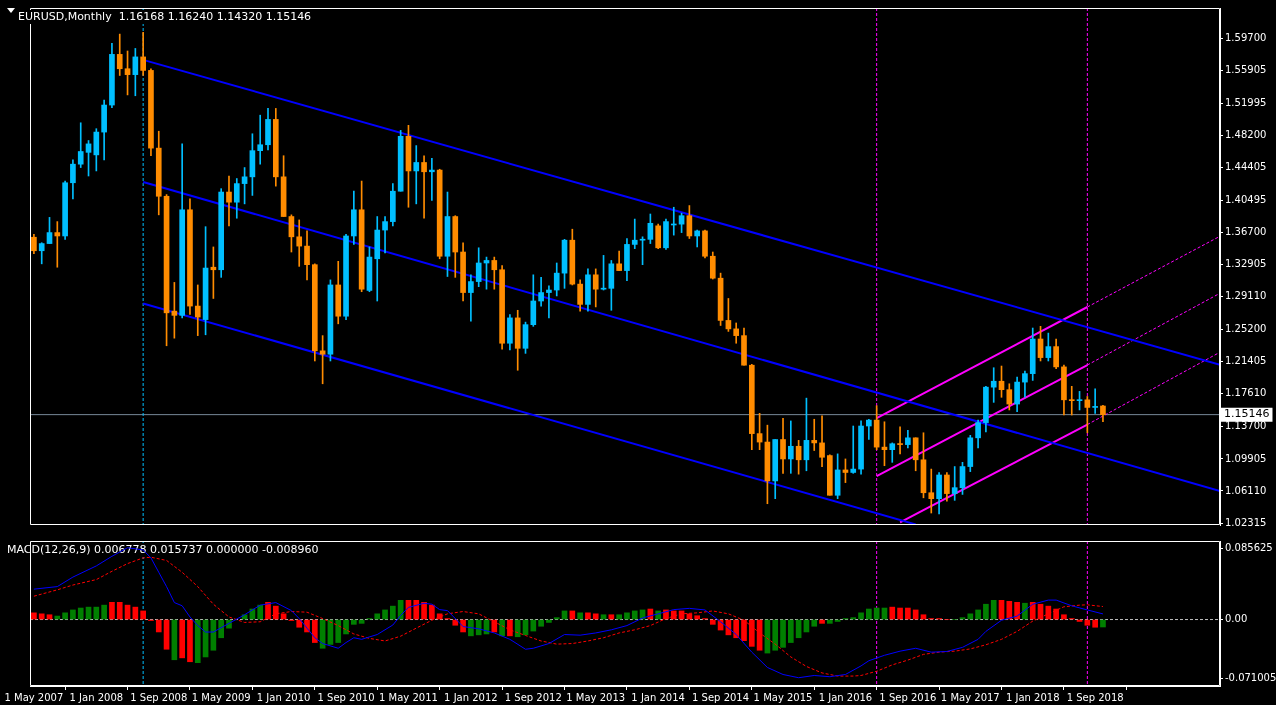 This screenshot has height=705, width=1276. Describe the element at coordinates (1246, 490) in the screenshot. I see `y-tick-label: 1.06110` at that location.